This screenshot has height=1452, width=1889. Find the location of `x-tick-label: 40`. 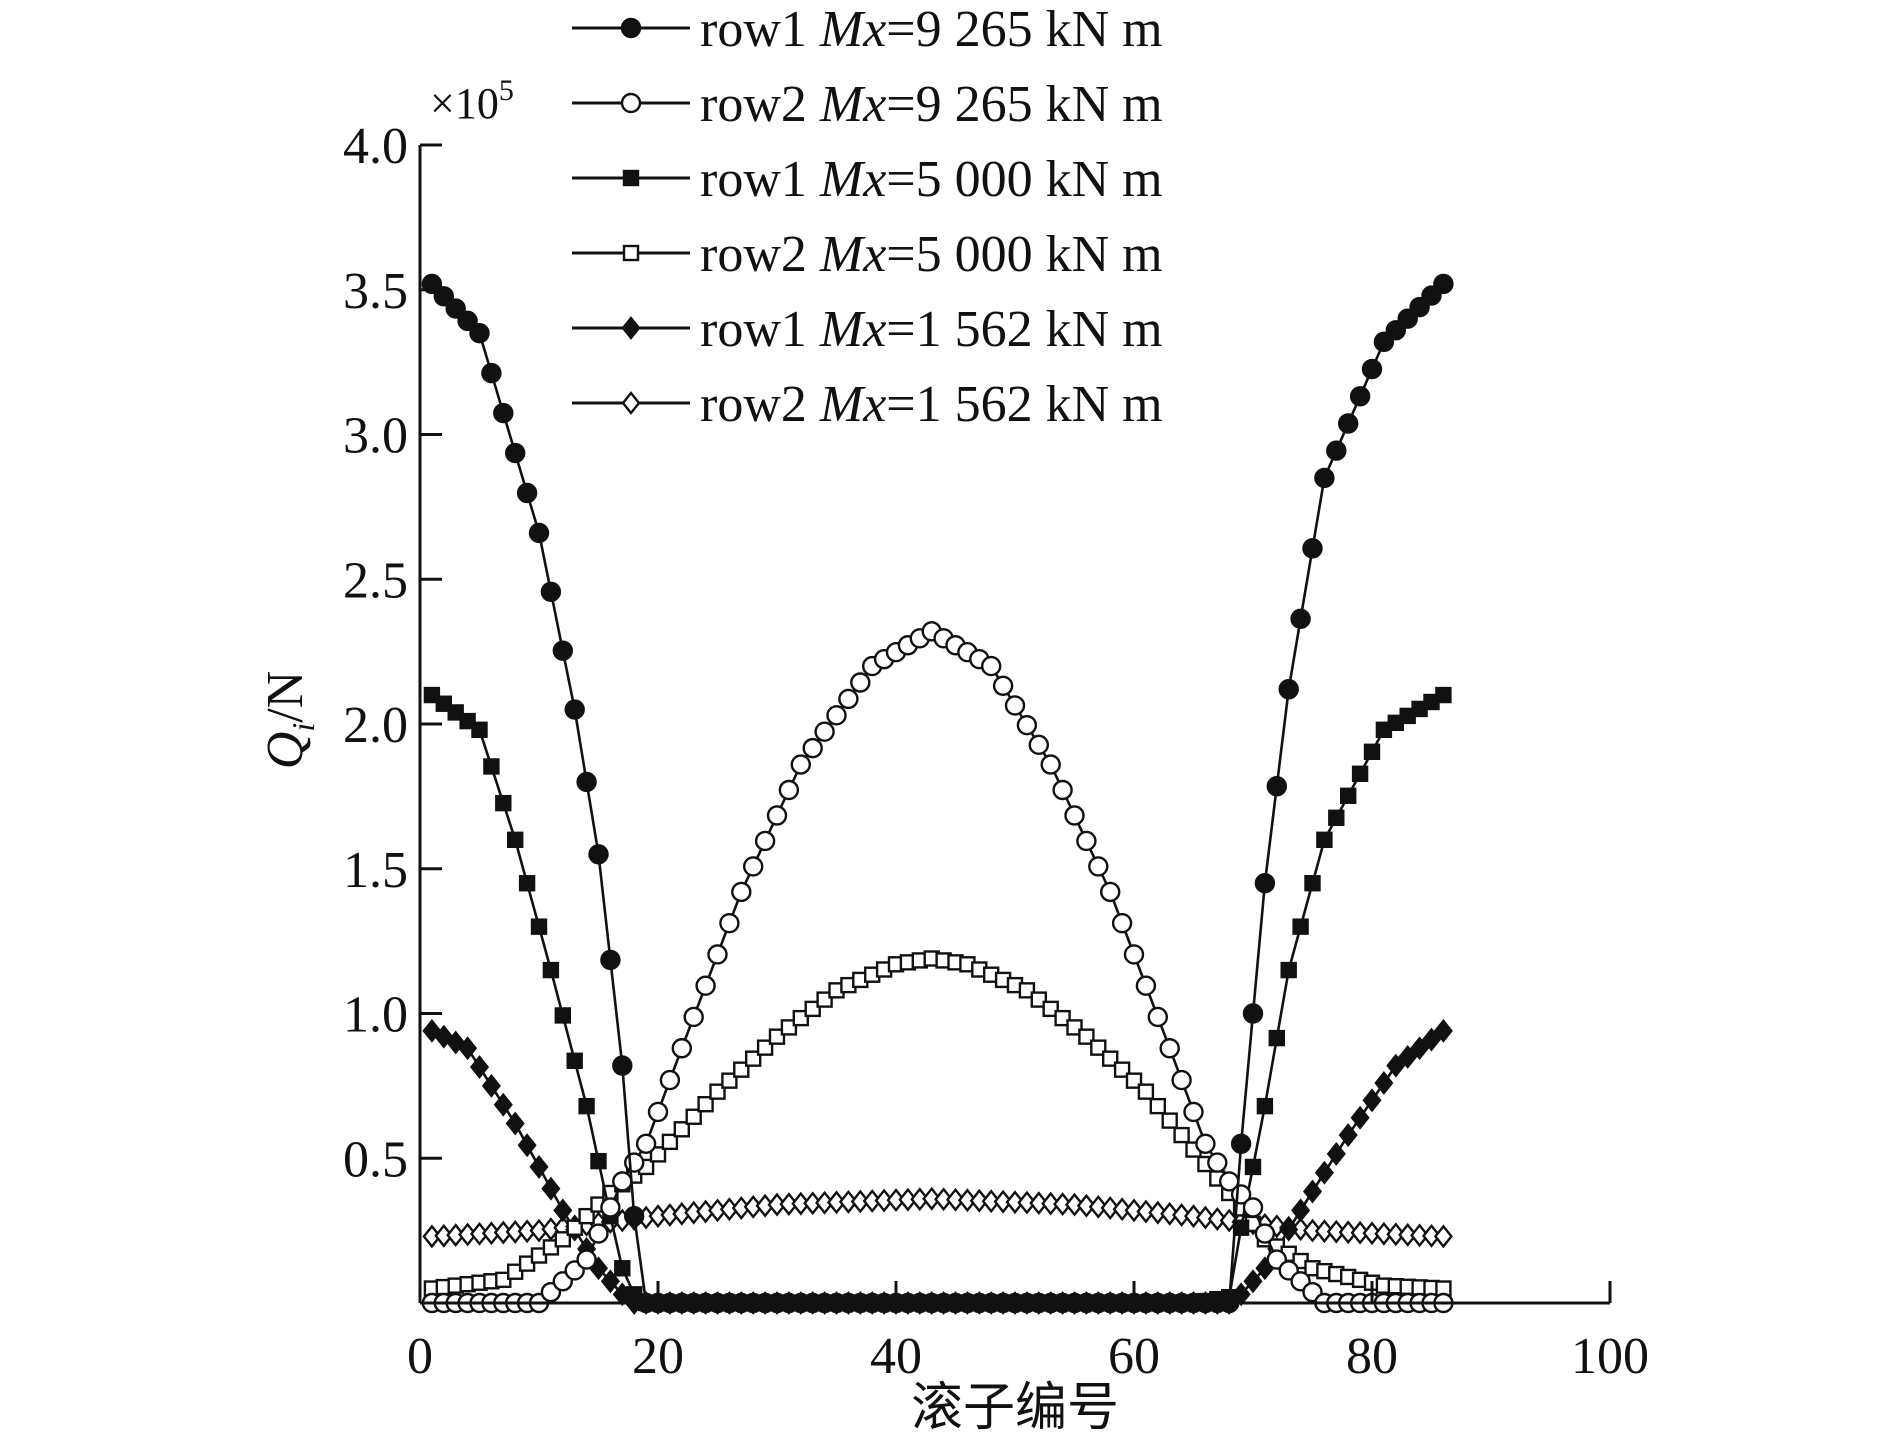

x-tick-label: 40 is located at coordinates (896, 1356).